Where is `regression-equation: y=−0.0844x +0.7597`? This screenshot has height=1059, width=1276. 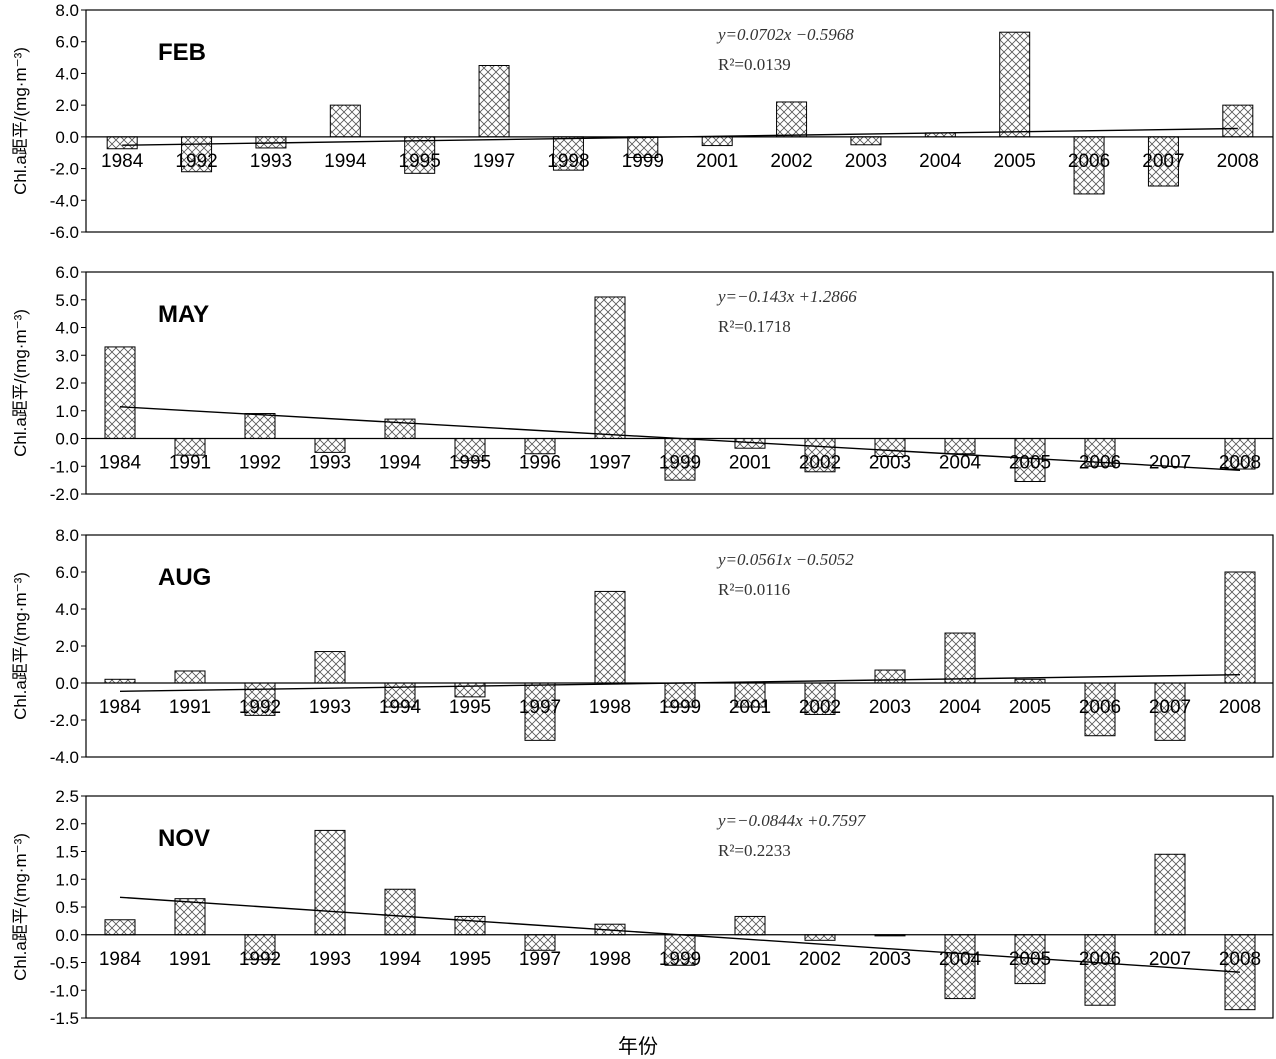
regression-equation: y=−0.0844x +0.7597 is located at coordinates (791, 820).